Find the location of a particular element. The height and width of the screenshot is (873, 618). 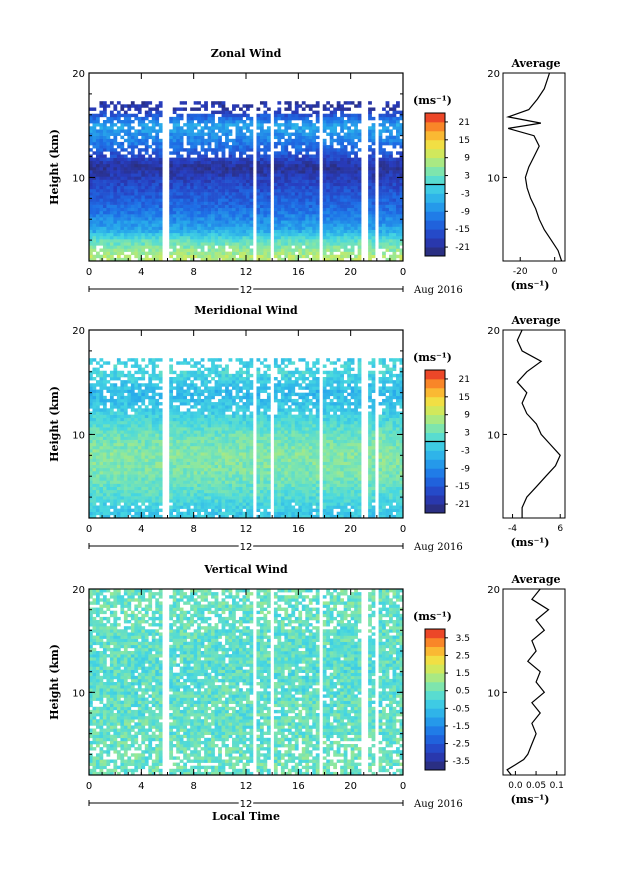

average-x-tick-label: -20 is located at coordinates (520, 272).